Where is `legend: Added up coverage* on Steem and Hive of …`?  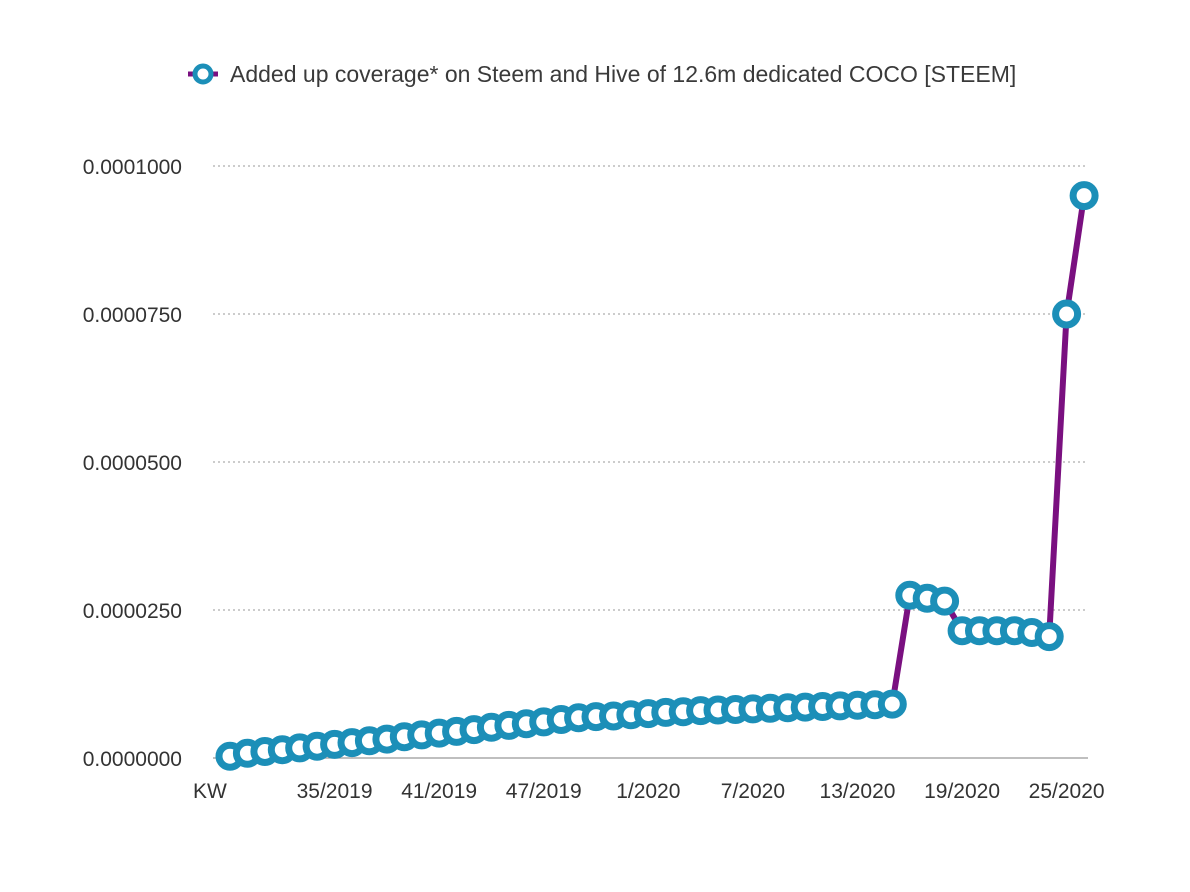 legend: Added up coverage* on Steem and Hive of … is located at coordinates (602, 74).